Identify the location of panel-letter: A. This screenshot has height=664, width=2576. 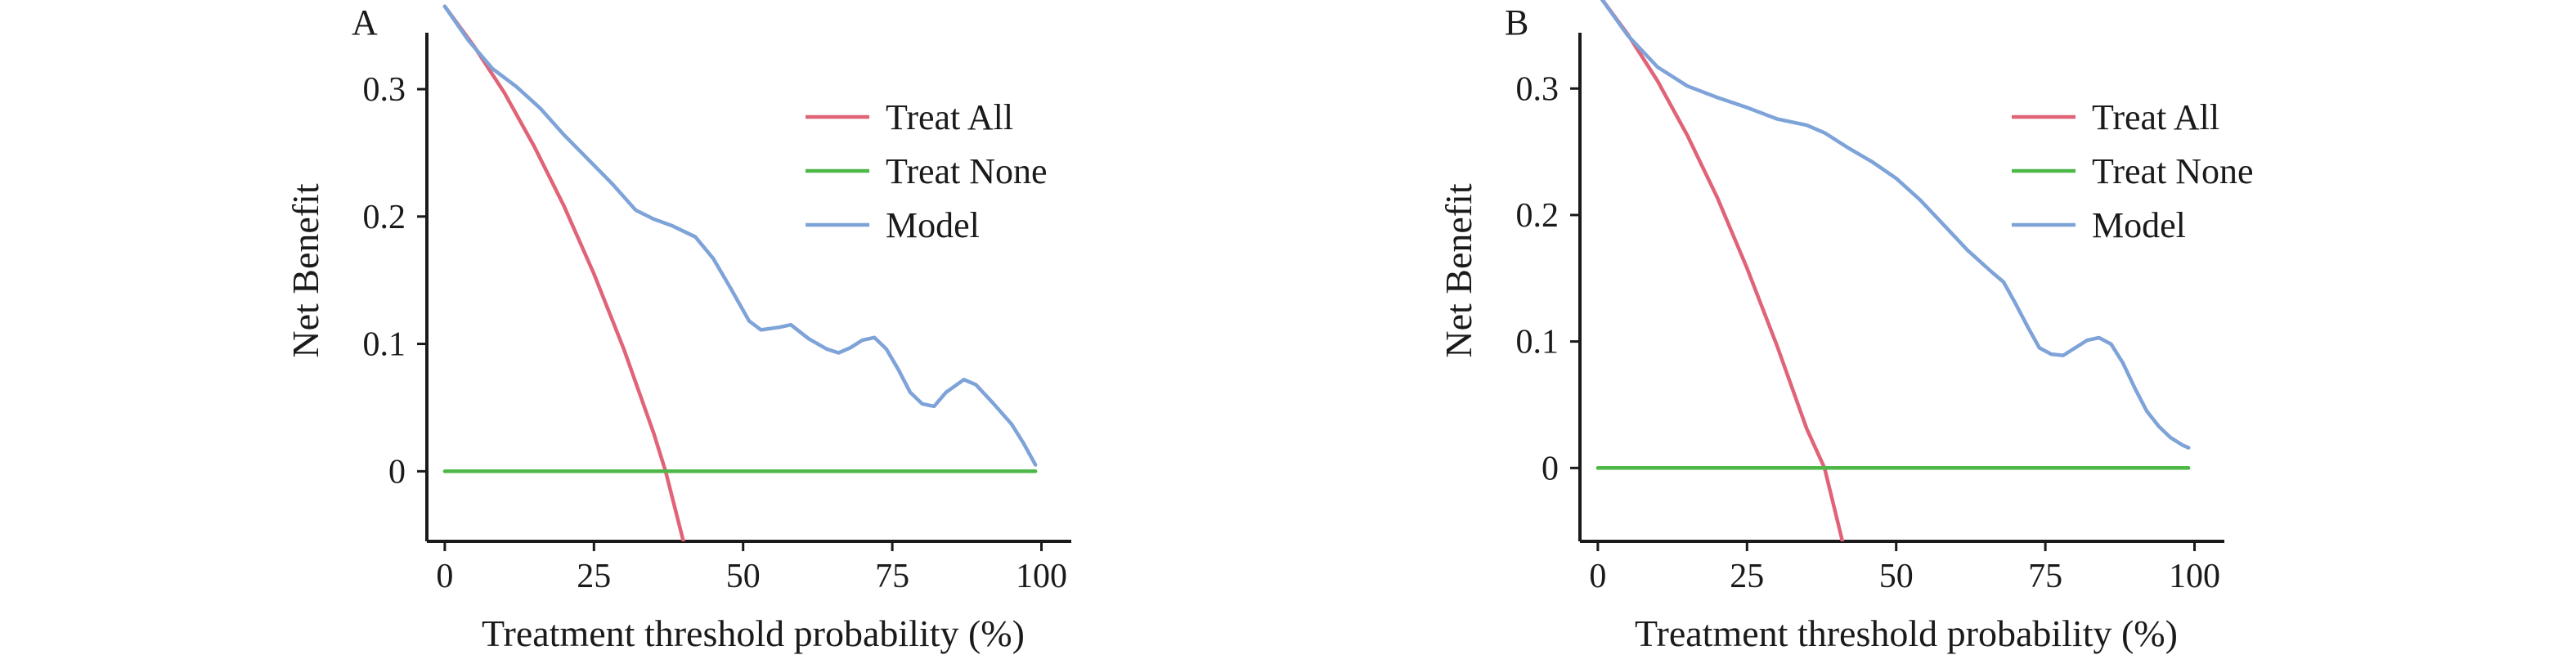
(365, 23).